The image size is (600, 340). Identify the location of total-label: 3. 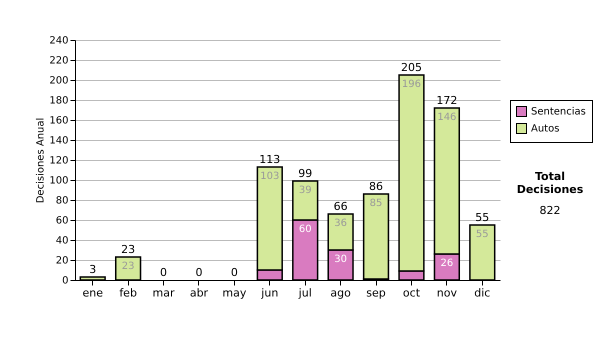
(92, 269).